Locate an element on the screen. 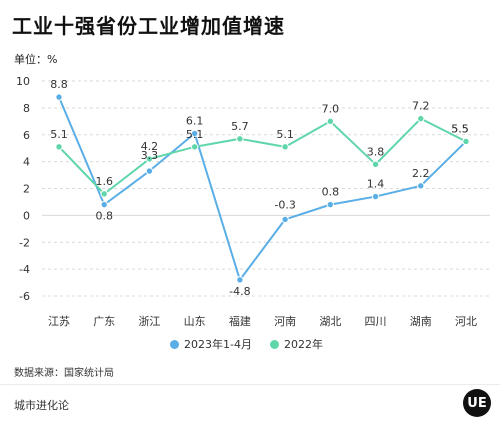  legend-label-2022: 2022年 is located at coordinates (303, 344).